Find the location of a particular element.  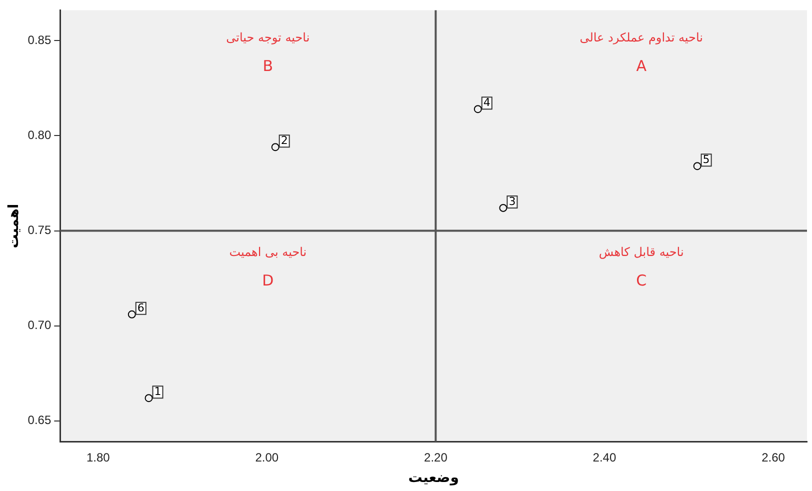

y-tick-label: 0.85 is located at coordinates (40, 39).